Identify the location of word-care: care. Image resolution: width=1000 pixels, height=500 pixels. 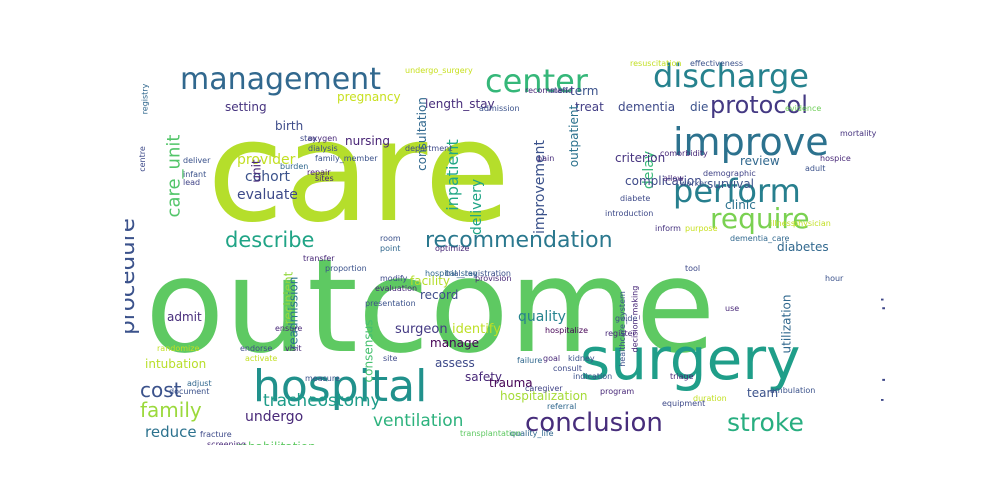
(359, 172).